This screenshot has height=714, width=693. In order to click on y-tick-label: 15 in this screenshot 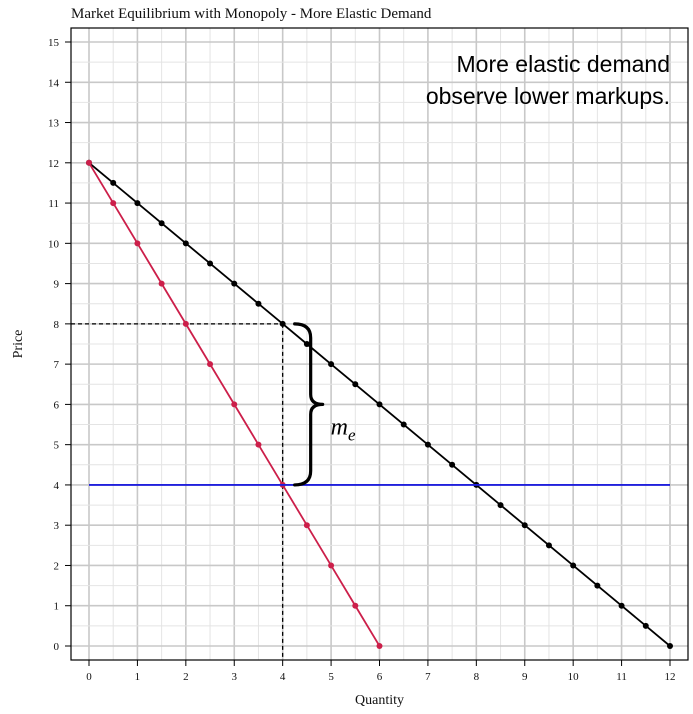, I will do `click(54, 43)`.